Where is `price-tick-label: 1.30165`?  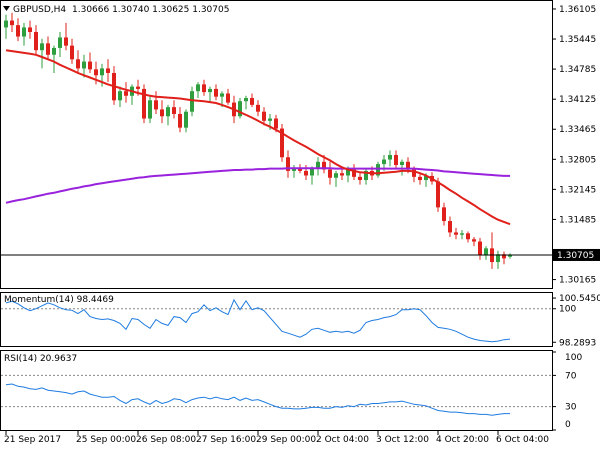 price-tick-label: 1.30165 is located at coordinates (577, 281).